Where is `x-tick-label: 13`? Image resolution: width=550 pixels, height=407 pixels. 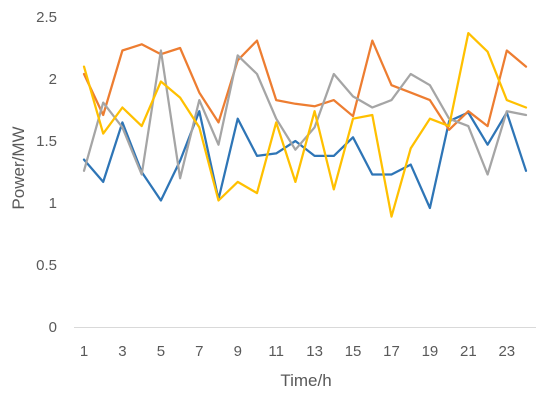
x-tick-label: 13 is located at coordinates (314, 351).